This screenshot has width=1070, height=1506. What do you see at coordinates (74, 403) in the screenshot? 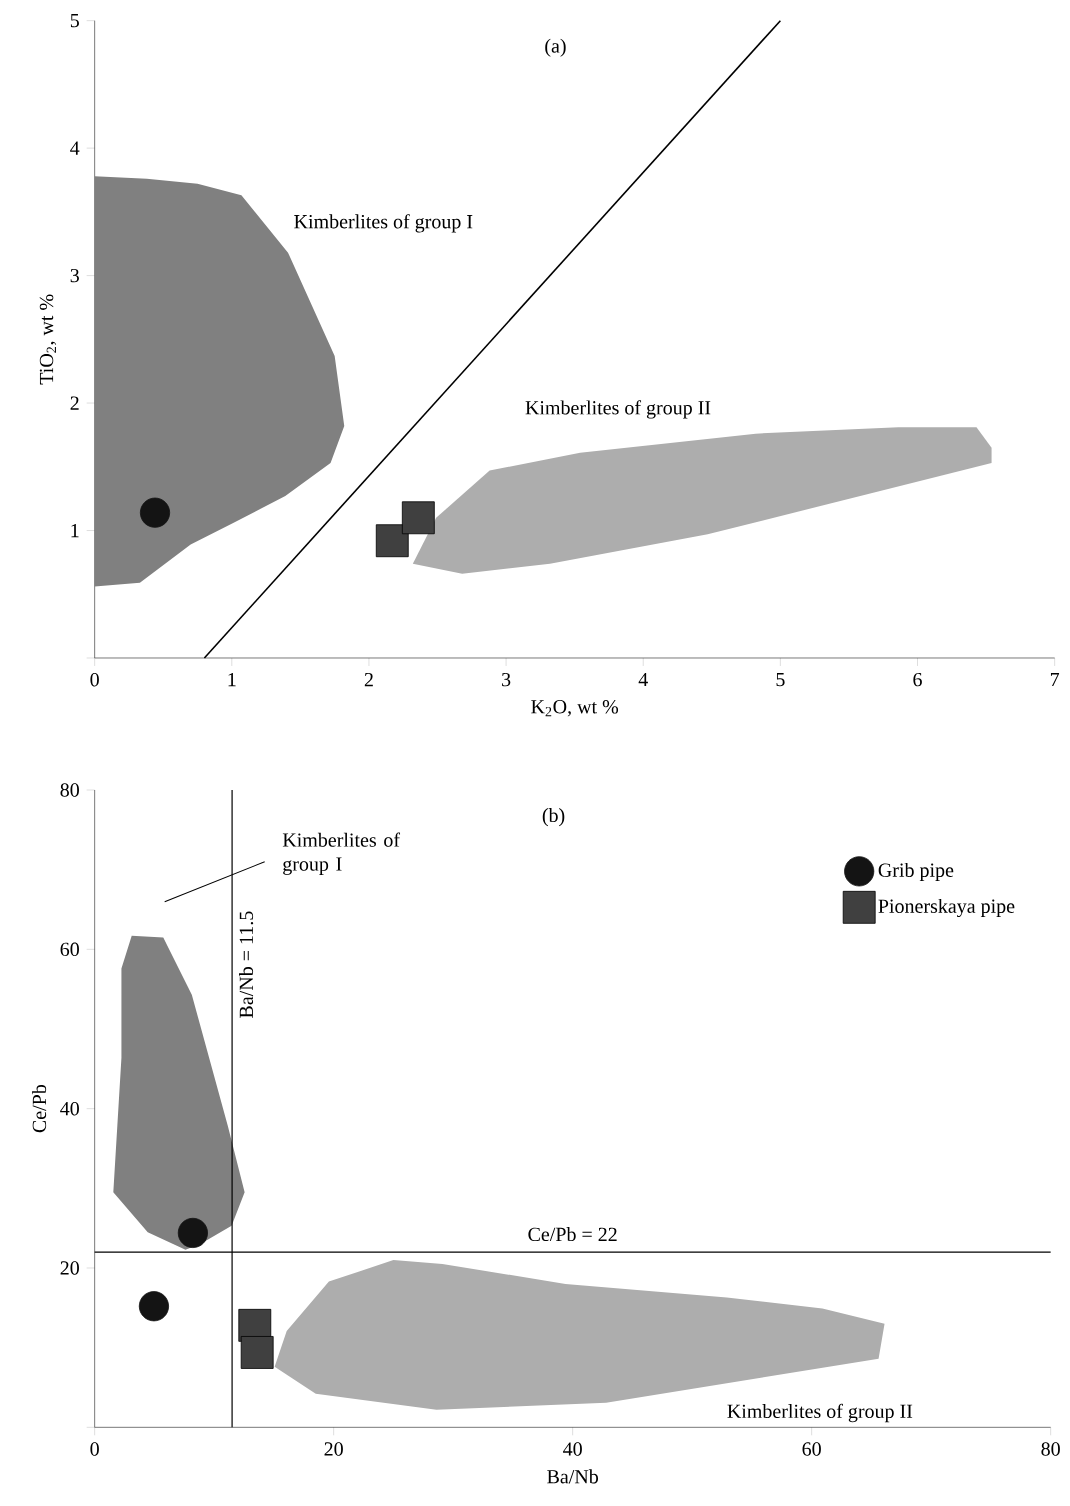
I see `y-tick-label: 2` at bounding box center [74, 403].